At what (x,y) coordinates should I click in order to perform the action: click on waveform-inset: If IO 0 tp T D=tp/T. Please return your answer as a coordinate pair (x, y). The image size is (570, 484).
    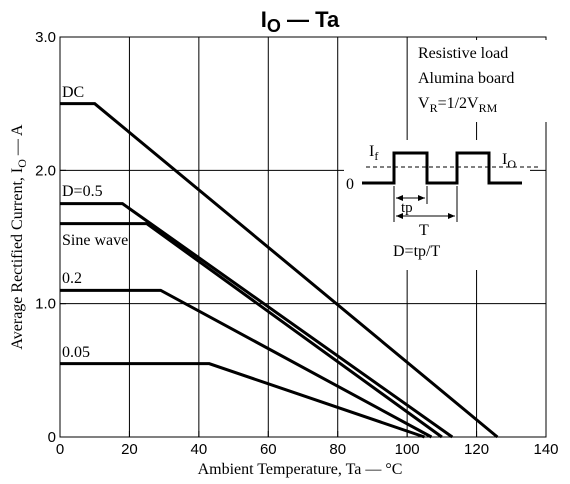
    Looking at the image, I should click on (442, 205).